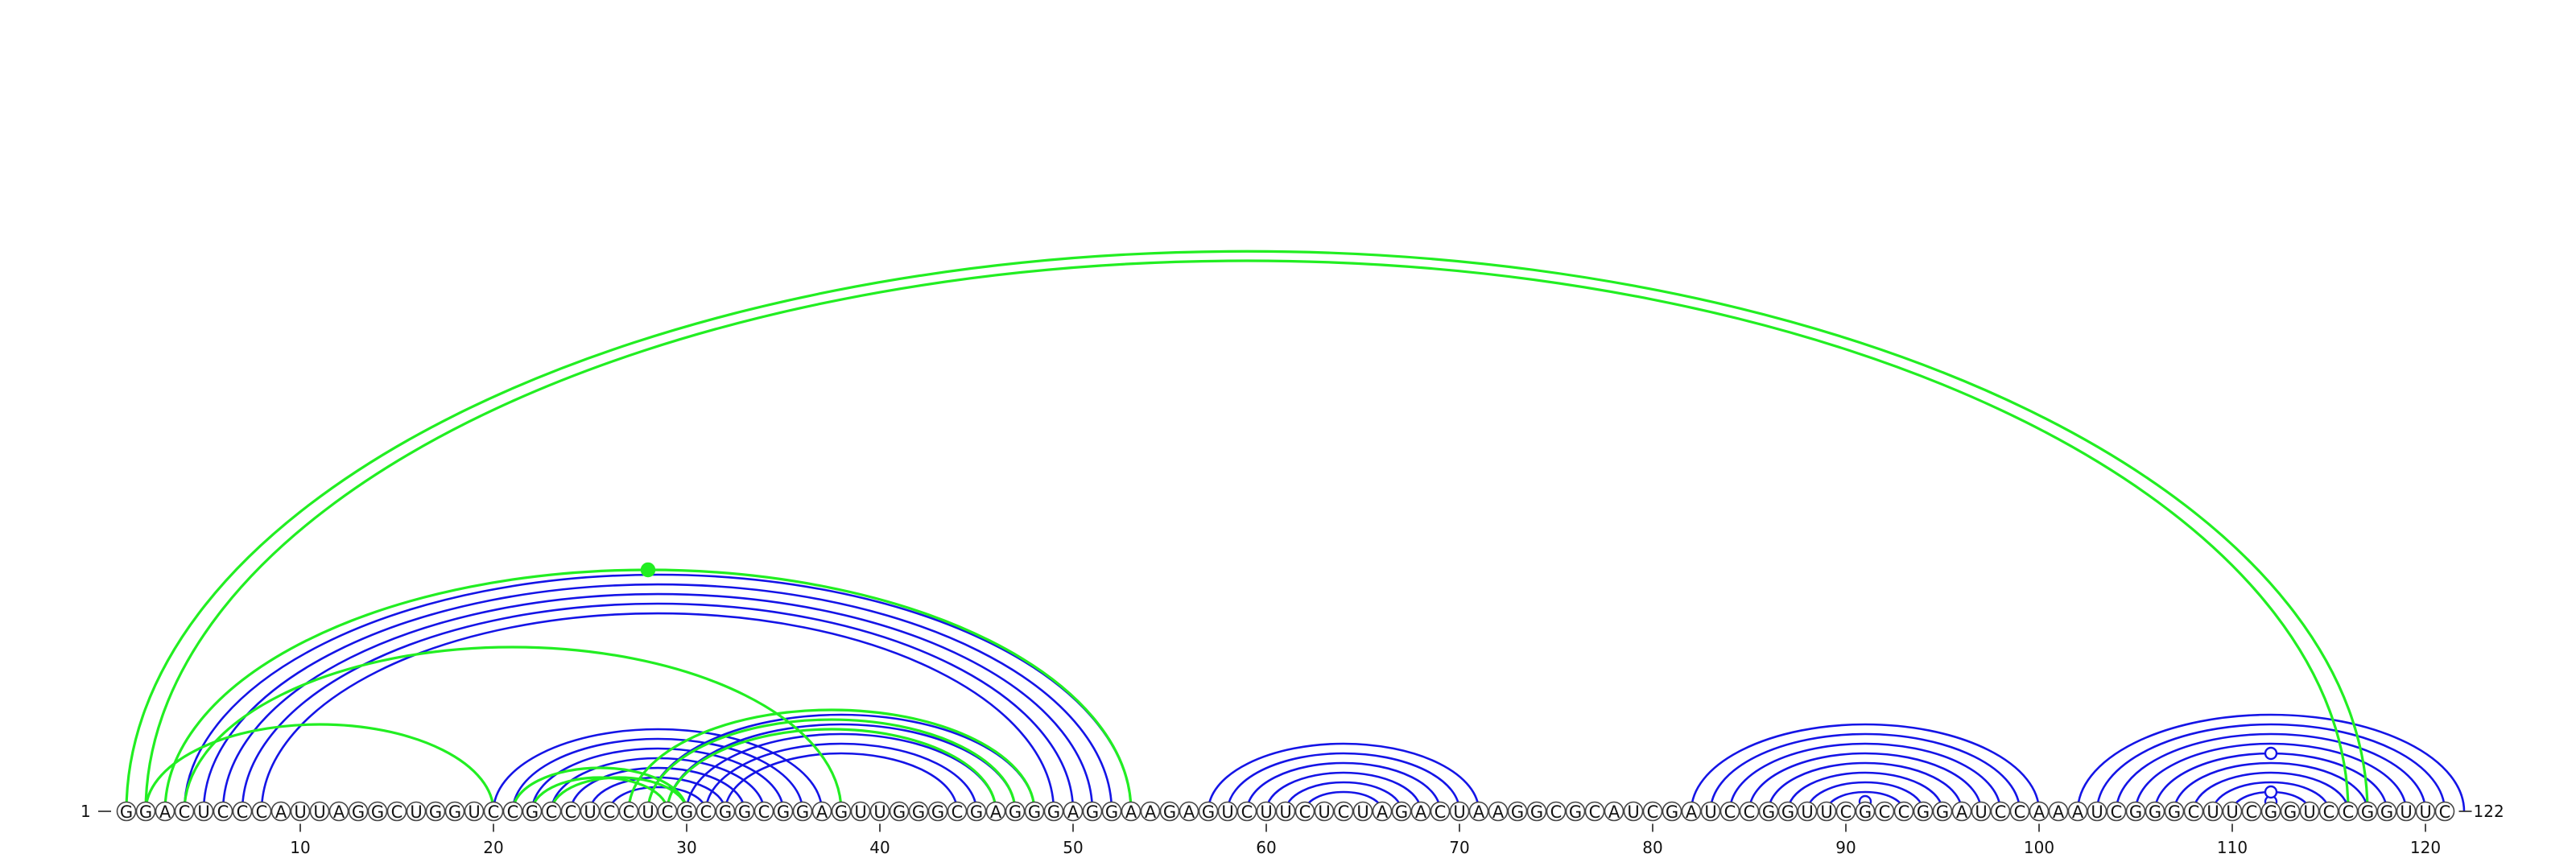 This screenshot has height=858, width=2576. I want to click on tick-label: 20, so click(493, 848).